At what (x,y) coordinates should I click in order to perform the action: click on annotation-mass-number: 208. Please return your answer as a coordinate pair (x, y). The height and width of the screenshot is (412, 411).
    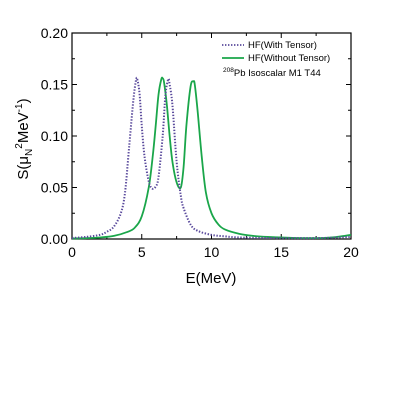
    Looking at the image, I should click on (228, 70).